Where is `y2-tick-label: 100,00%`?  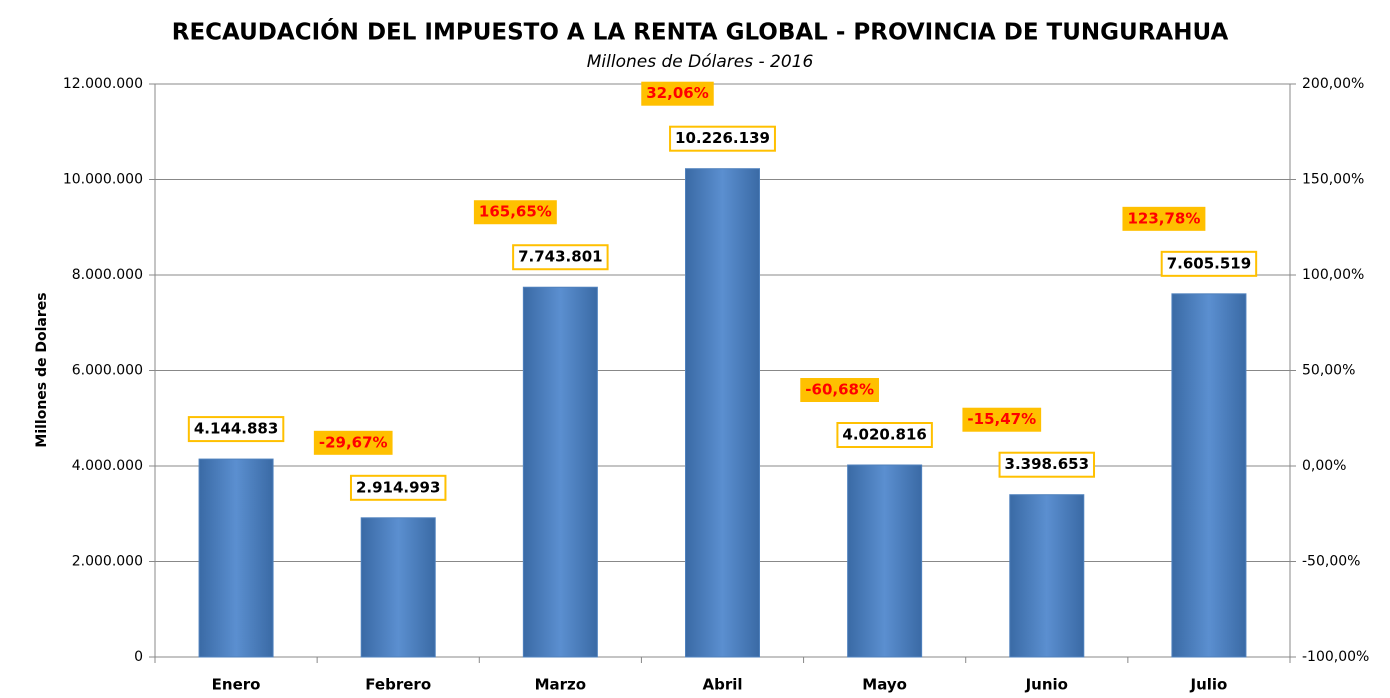 y2-tick-label: 100,00% is located at coordinates (1333, 275).